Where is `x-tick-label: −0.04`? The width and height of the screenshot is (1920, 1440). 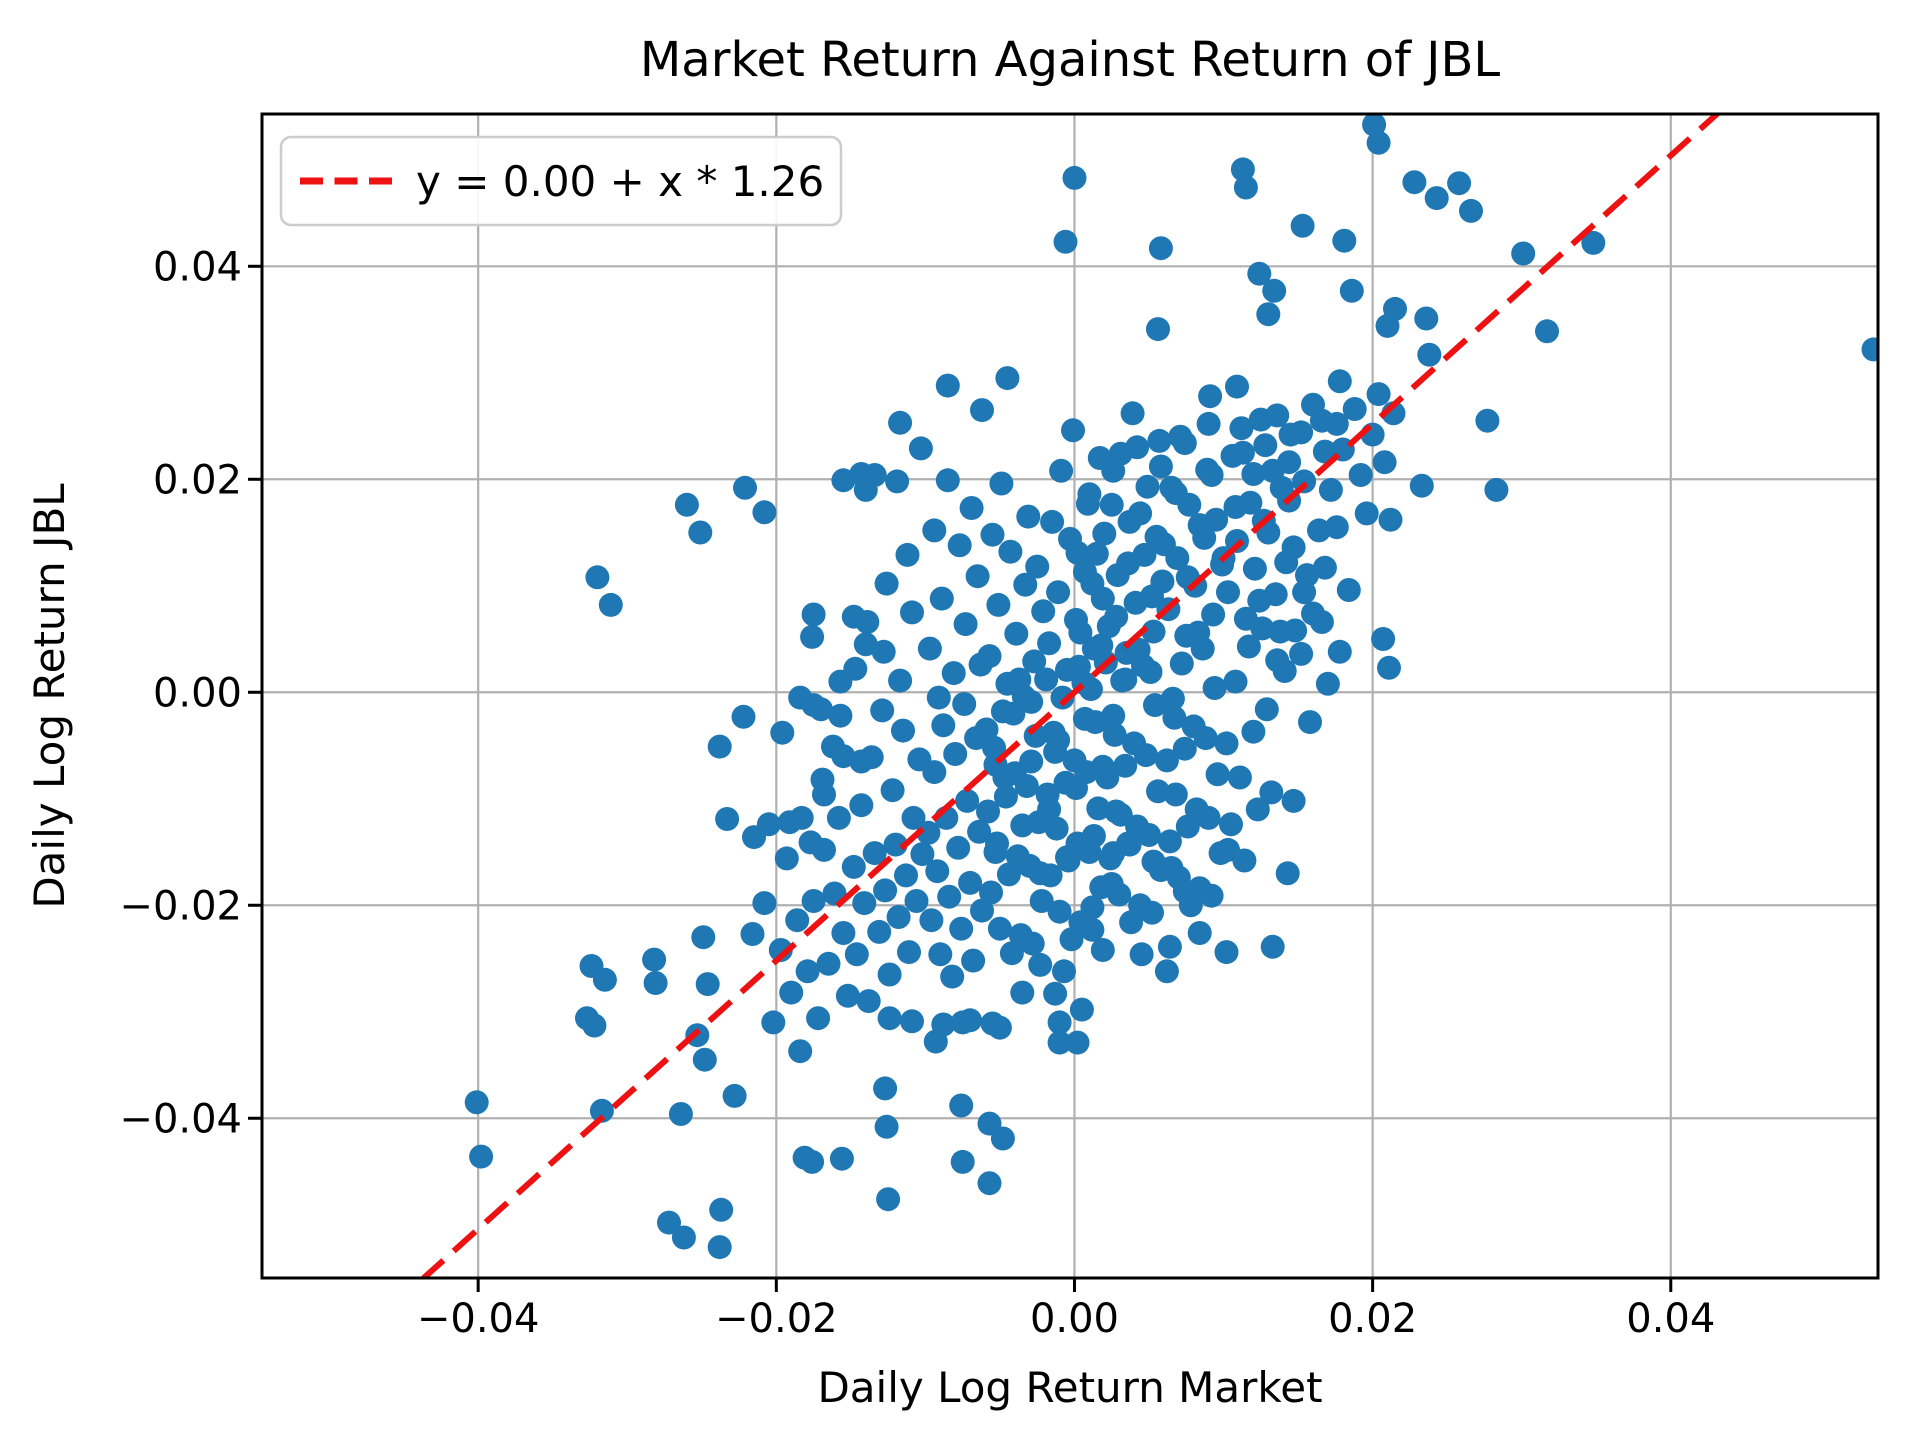
x-tick-label: −0.04 is located at coordinates (478, 1319).